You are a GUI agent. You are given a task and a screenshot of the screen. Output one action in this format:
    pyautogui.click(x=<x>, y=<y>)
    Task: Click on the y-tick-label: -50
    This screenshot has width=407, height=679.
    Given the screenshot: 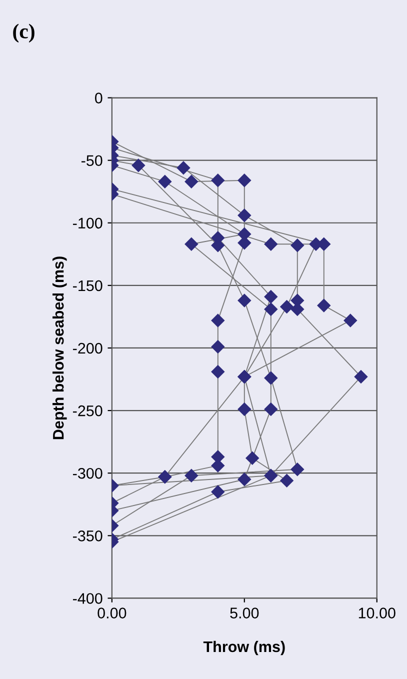 What is the action you would take?
    pyautogui.click(x=91, y=160)
    